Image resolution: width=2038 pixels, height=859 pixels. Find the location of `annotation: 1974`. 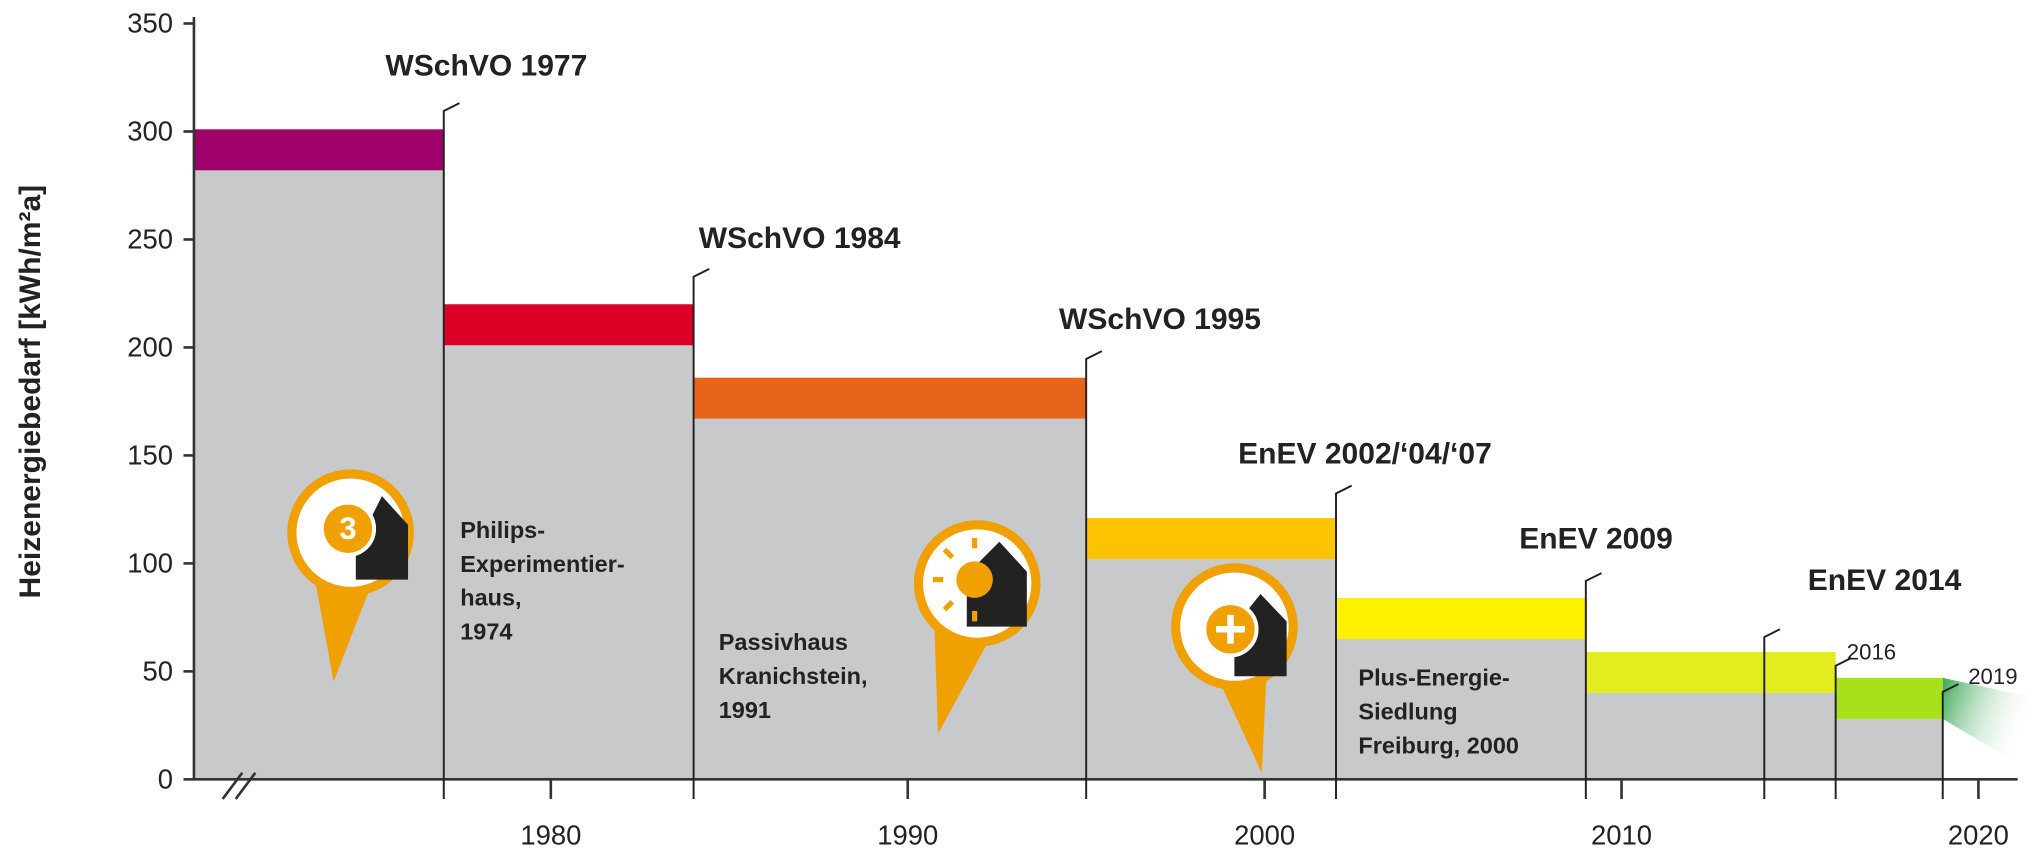

annotation: 1974 is located at coordinates (486, 632).